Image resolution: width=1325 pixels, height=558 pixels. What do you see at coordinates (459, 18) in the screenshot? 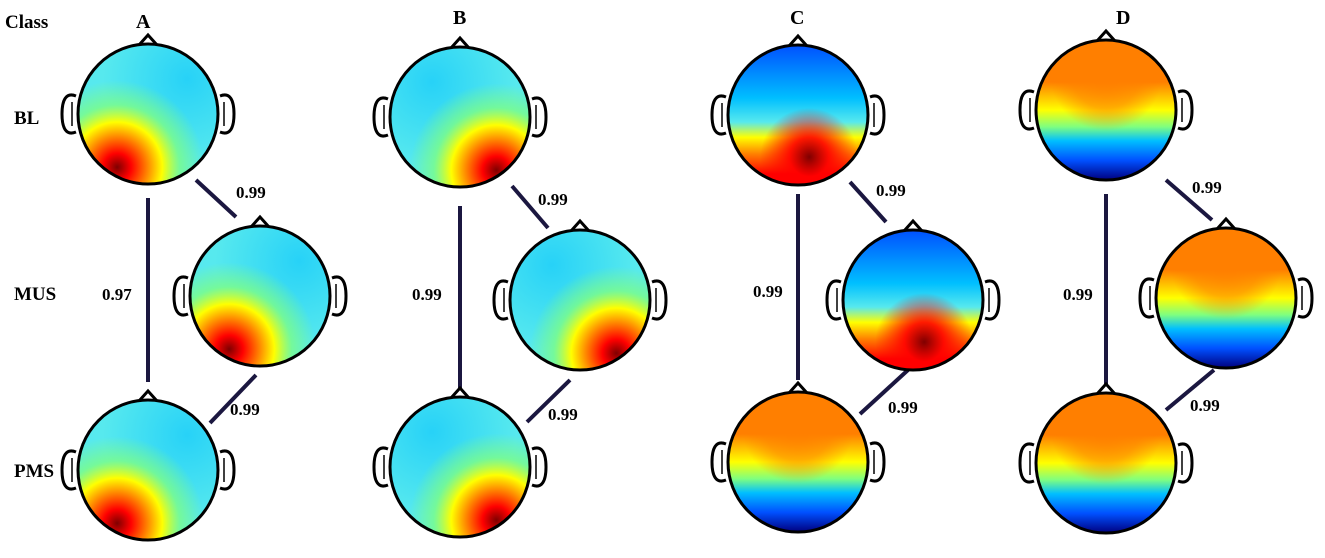
I see `class-label-b: B` at bounding box center [459, 18].